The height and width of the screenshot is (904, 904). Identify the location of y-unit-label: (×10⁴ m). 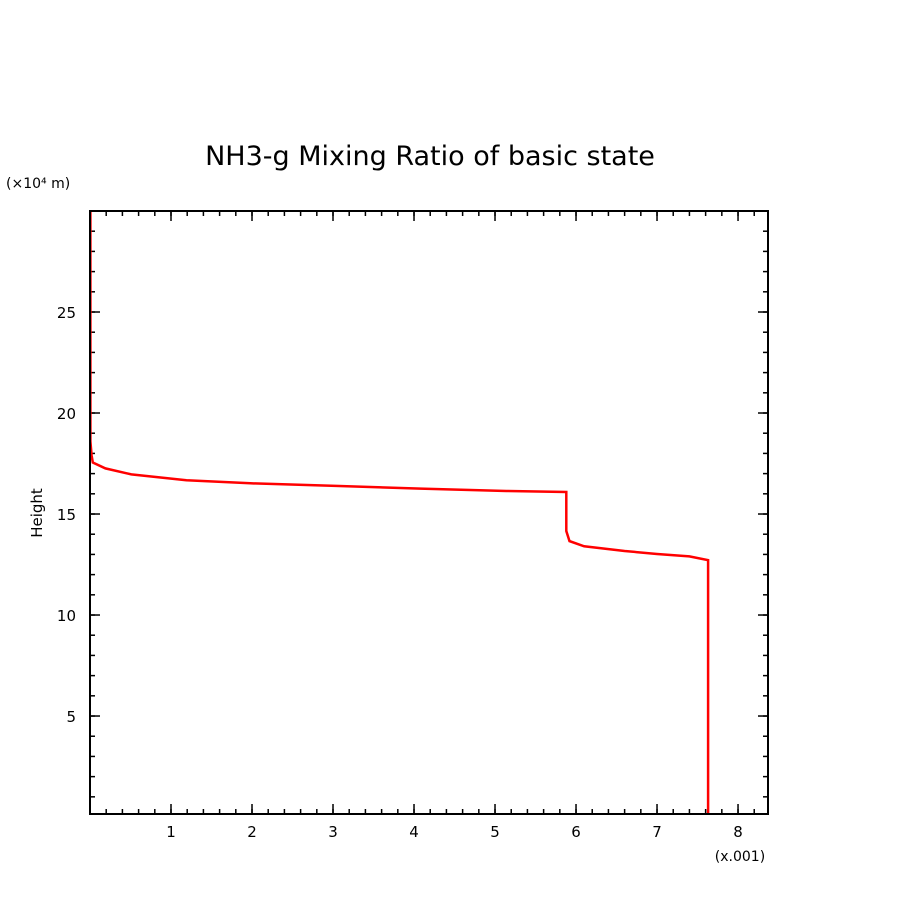
(38, 184).